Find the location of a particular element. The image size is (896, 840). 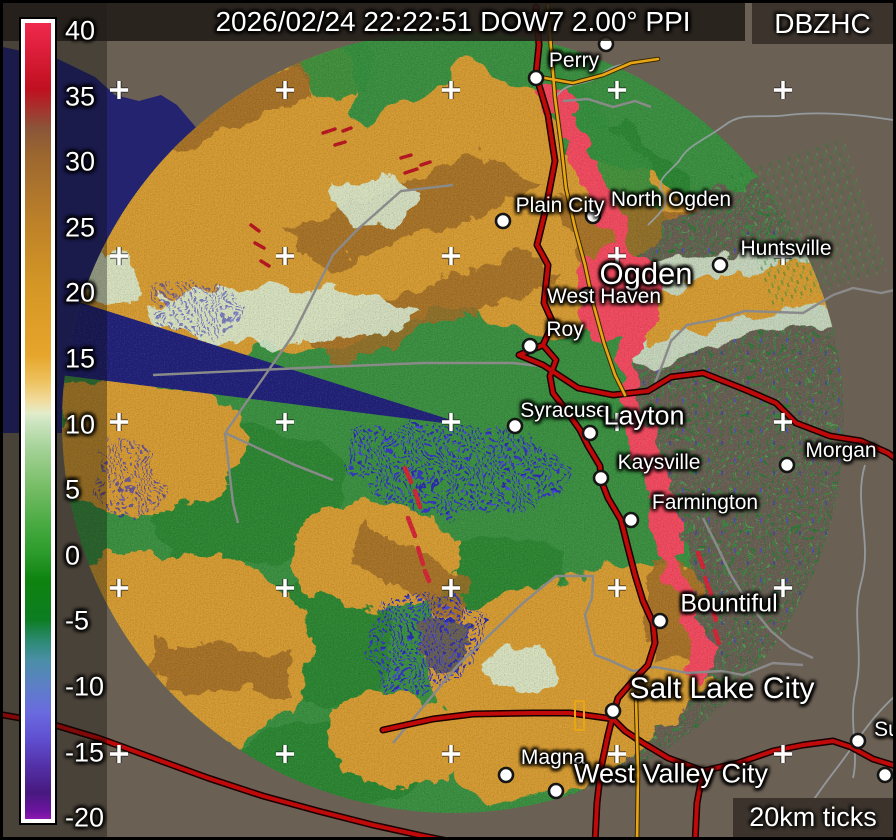

city-label: Syracuse is located at coordinates (564, 410).